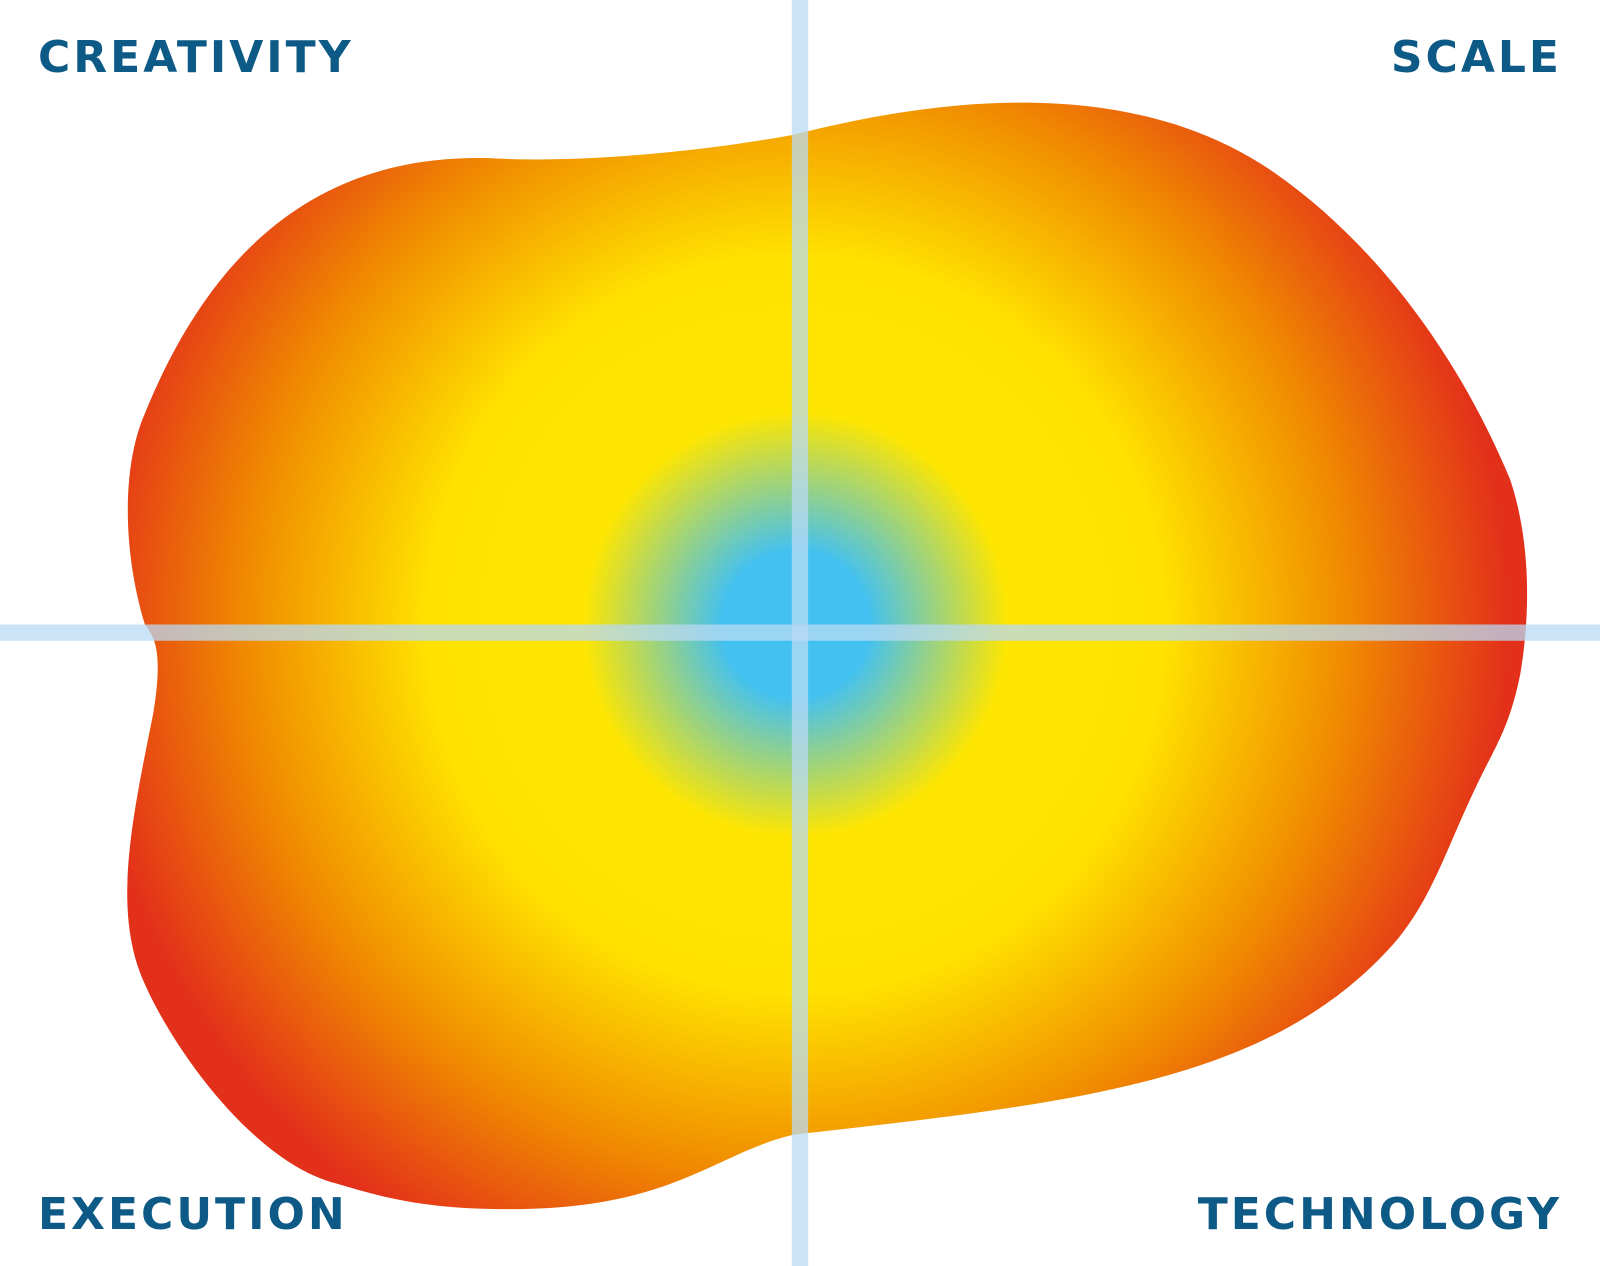  What do you see at coordinates (193, 1214) in the screenshot?
I see `quadrant-label: EXECUTION` at bounding box center [193, 1214].